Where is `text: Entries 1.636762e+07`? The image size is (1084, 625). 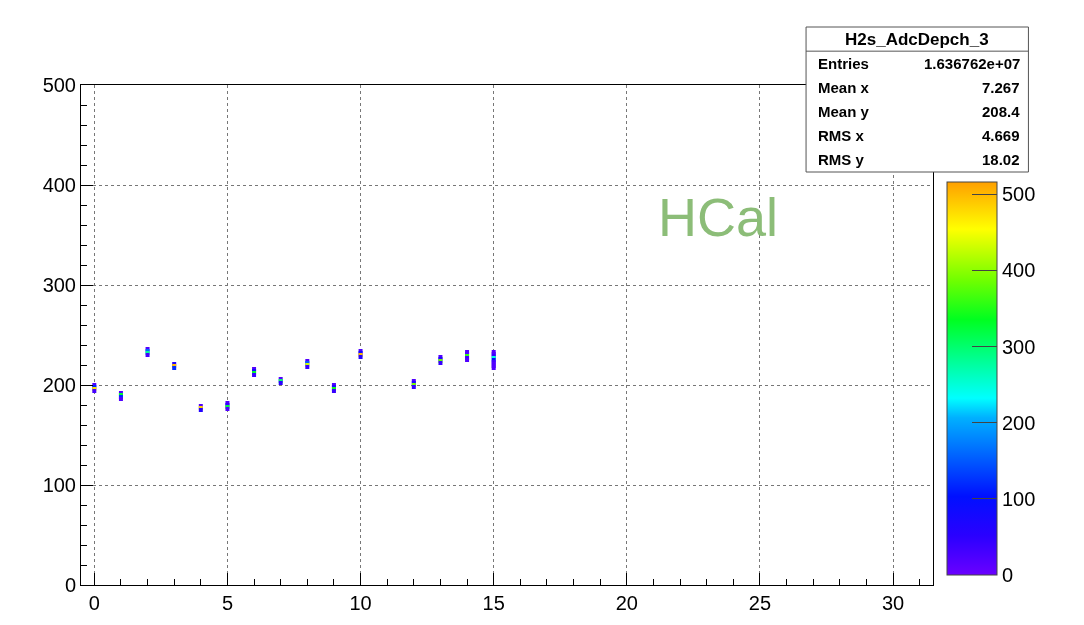
text: Entries 1.636762e+07 is located at coordinates (919, 63).